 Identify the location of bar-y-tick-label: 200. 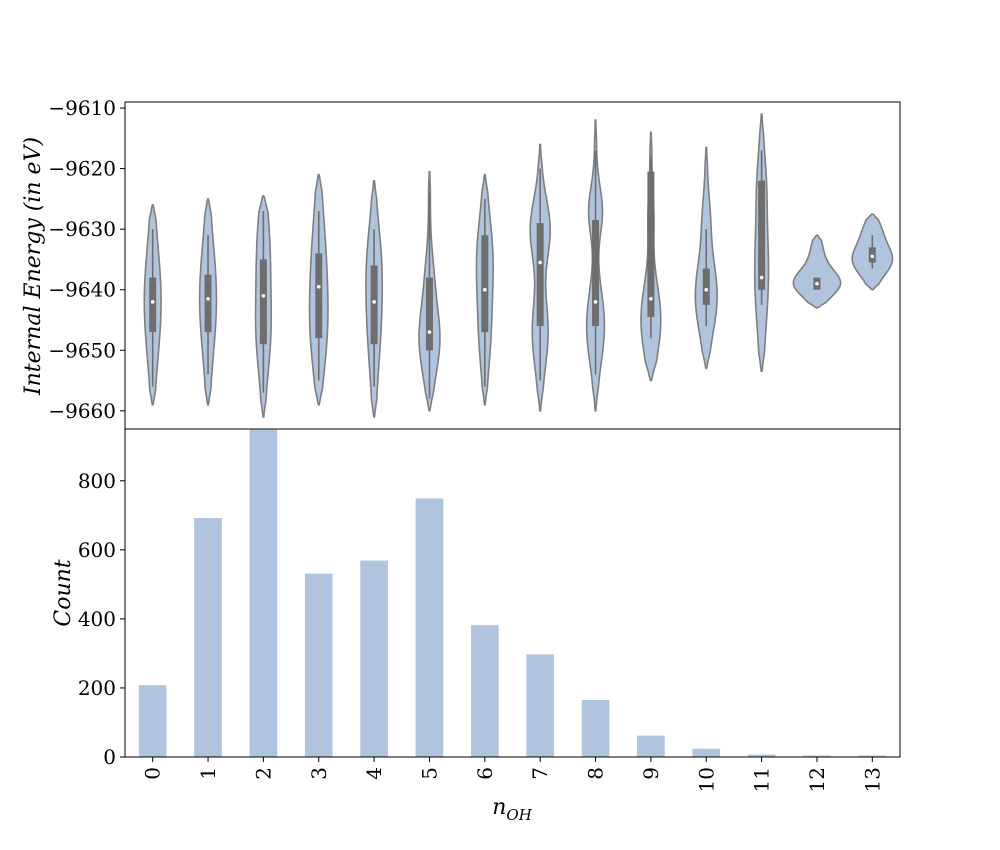
(97, 688).